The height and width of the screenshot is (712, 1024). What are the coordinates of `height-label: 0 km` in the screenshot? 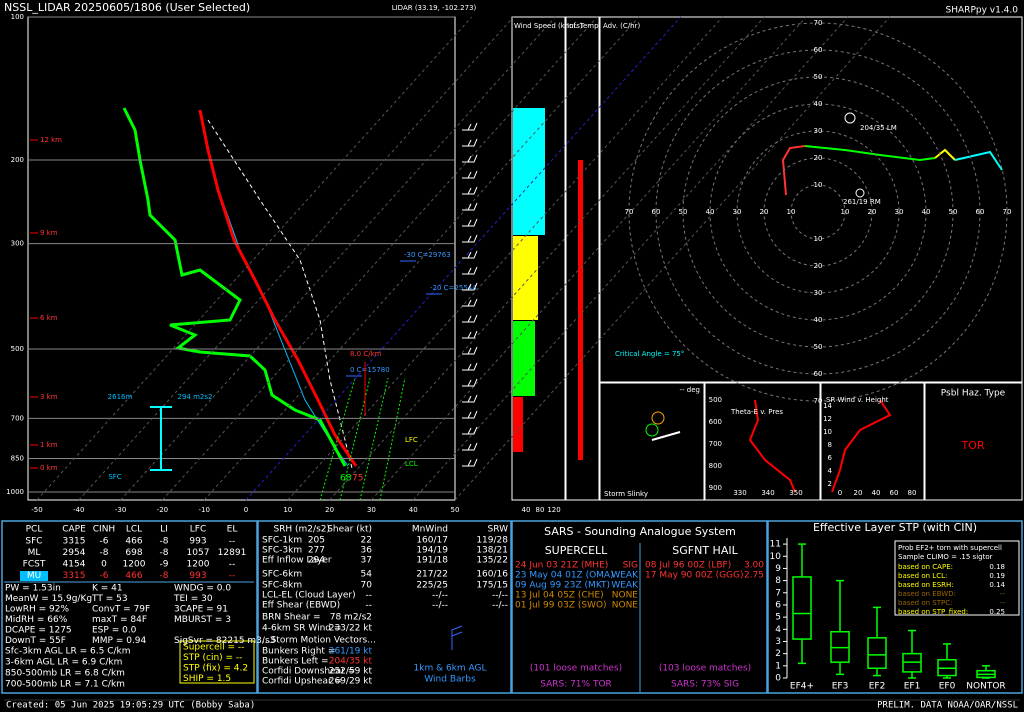 It's located at (49, 468).